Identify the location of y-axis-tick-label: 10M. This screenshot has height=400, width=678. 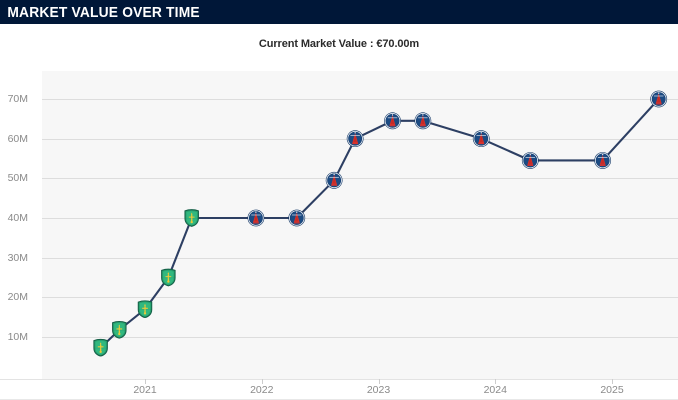
(17, 337).